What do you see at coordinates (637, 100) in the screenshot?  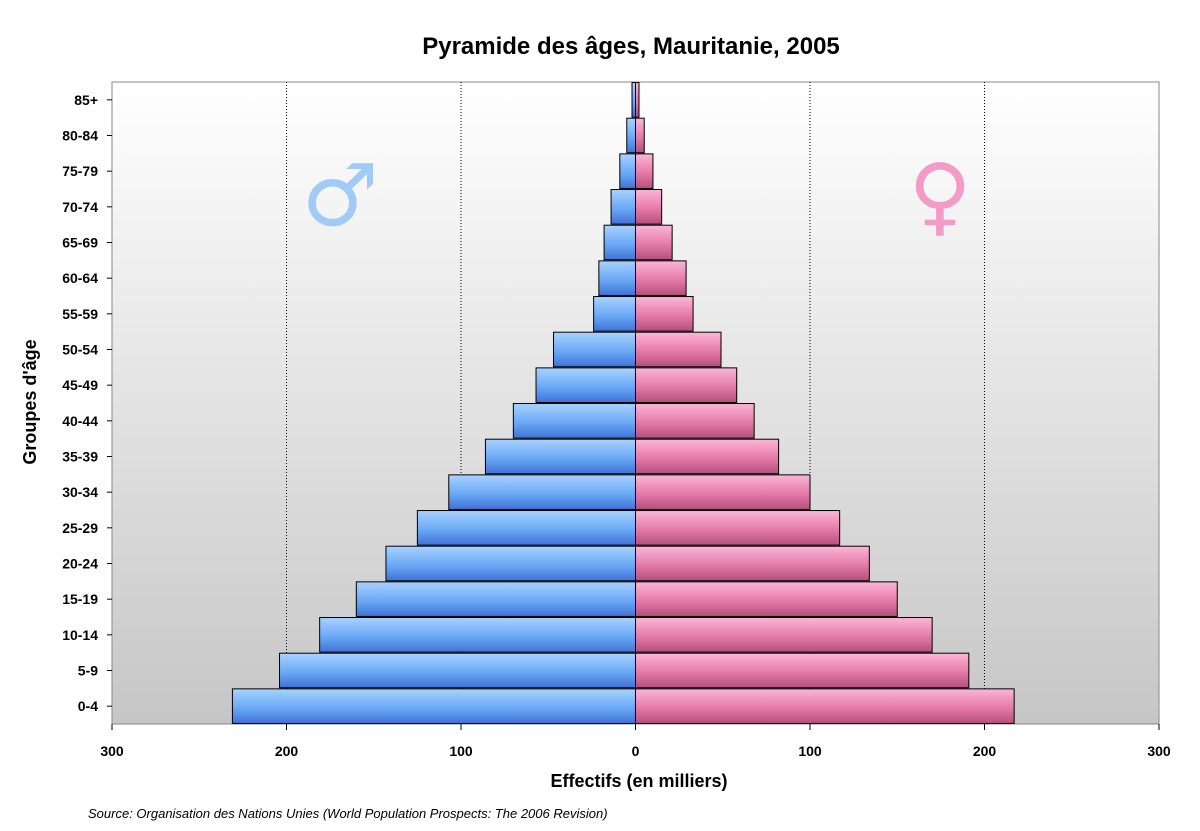 I see `female-bar-85+` at bounding box center [637, 100].